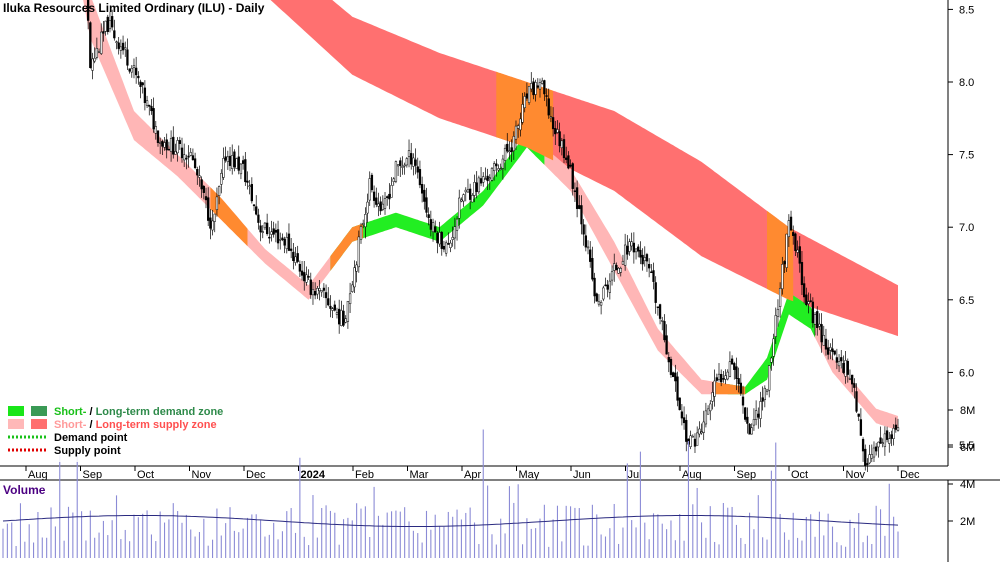  What do you see at coordinates (93, 475) in the screenshot?
I see `date-tick-label: Sep` at bounding box center [93, 475].